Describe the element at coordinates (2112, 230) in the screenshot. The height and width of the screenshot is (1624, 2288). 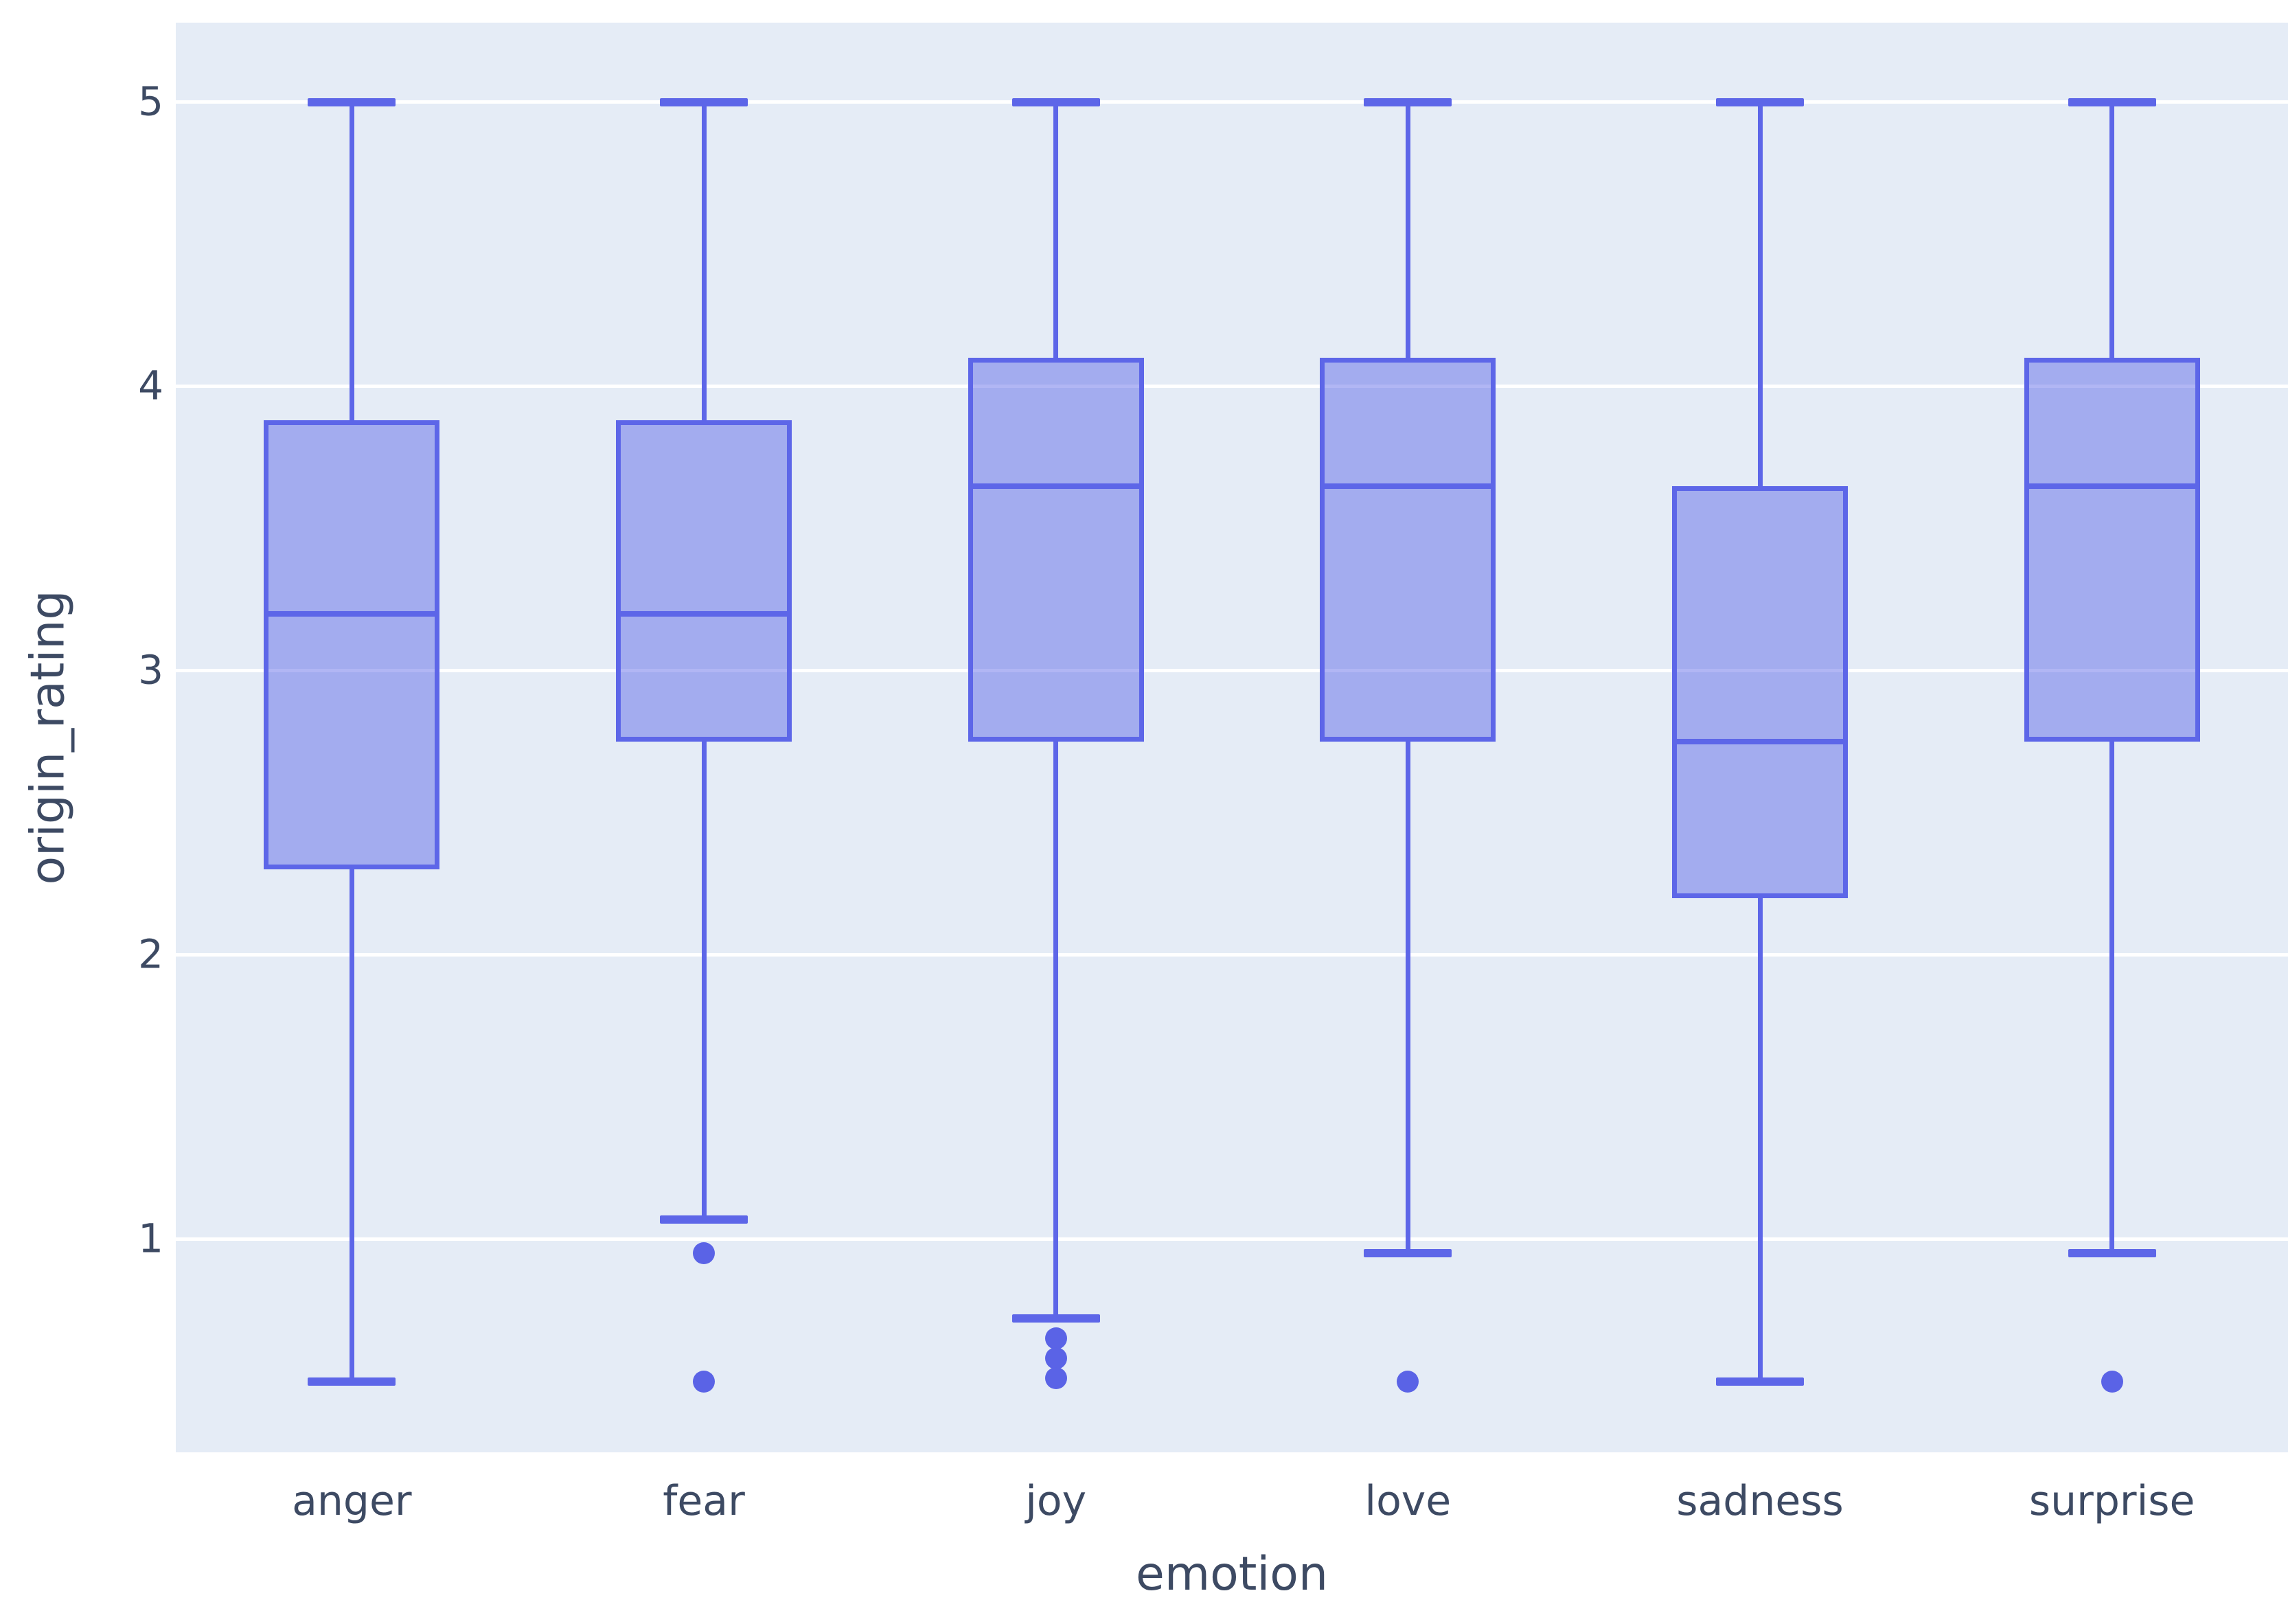
I see `upper-whisker-surprise` at that location.